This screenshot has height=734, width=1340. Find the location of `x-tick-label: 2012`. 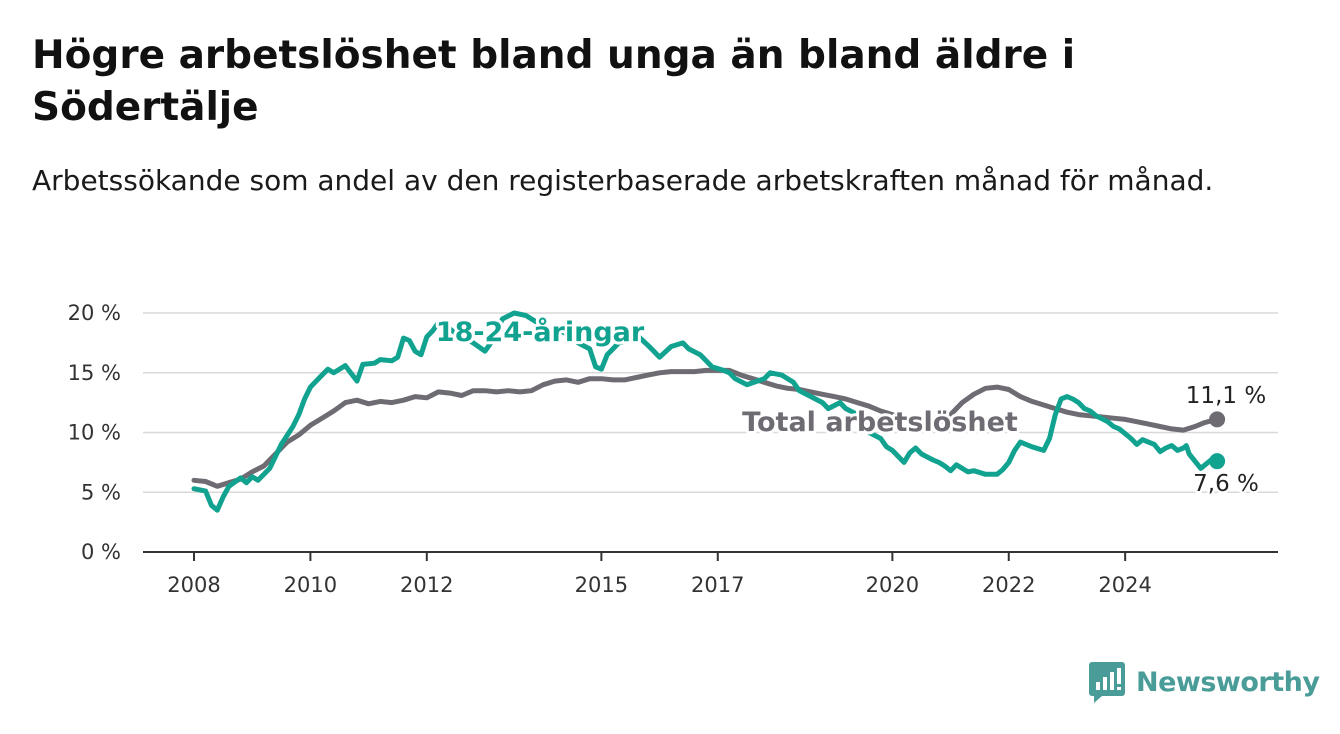

x-tick-label: 2012 is located at coordinates (426, 585).